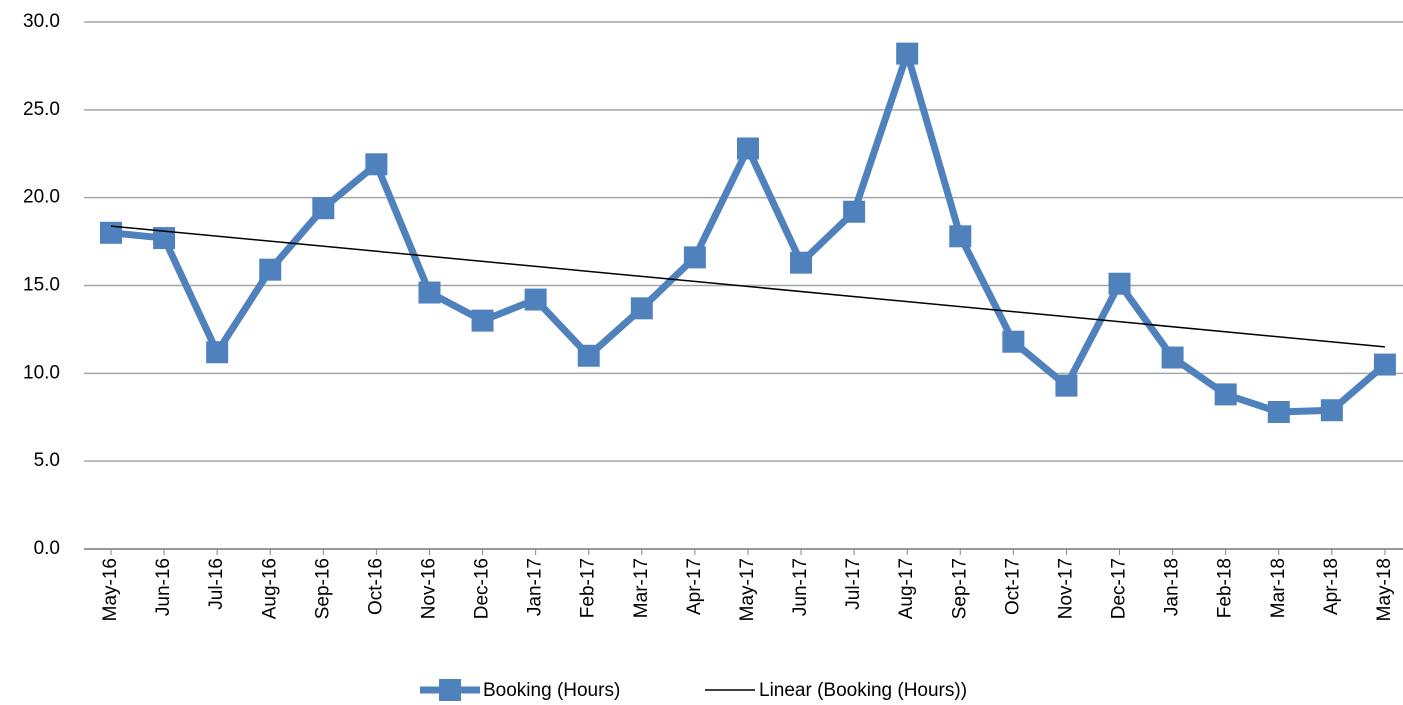 This screenshot has height=705, width=1403. Describe the element at coordinates (1384, 589) in the screenshot. I see `x-tick-label: May-18` at that location.